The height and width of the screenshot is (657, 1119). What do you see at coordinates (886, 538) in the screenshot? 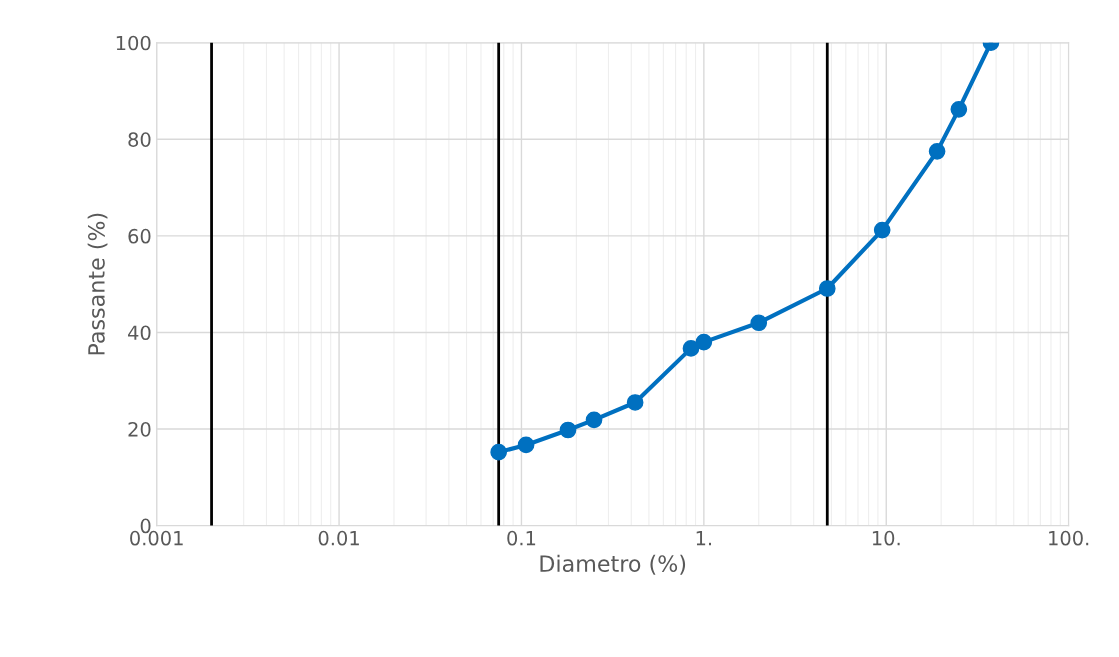
I see `x-tick-label: 10.` at bounding box center [886, 538].